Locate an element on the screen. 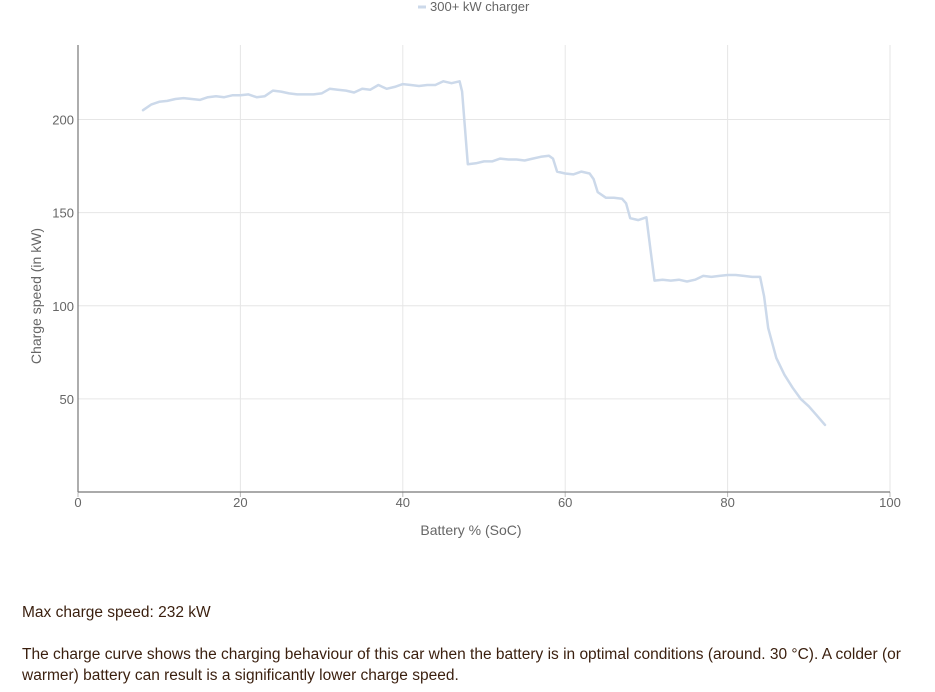 This screenshot has width=935, height=692. max-charge-speed: Max charge speed: 232 kW is located at coordinates (116, 612).